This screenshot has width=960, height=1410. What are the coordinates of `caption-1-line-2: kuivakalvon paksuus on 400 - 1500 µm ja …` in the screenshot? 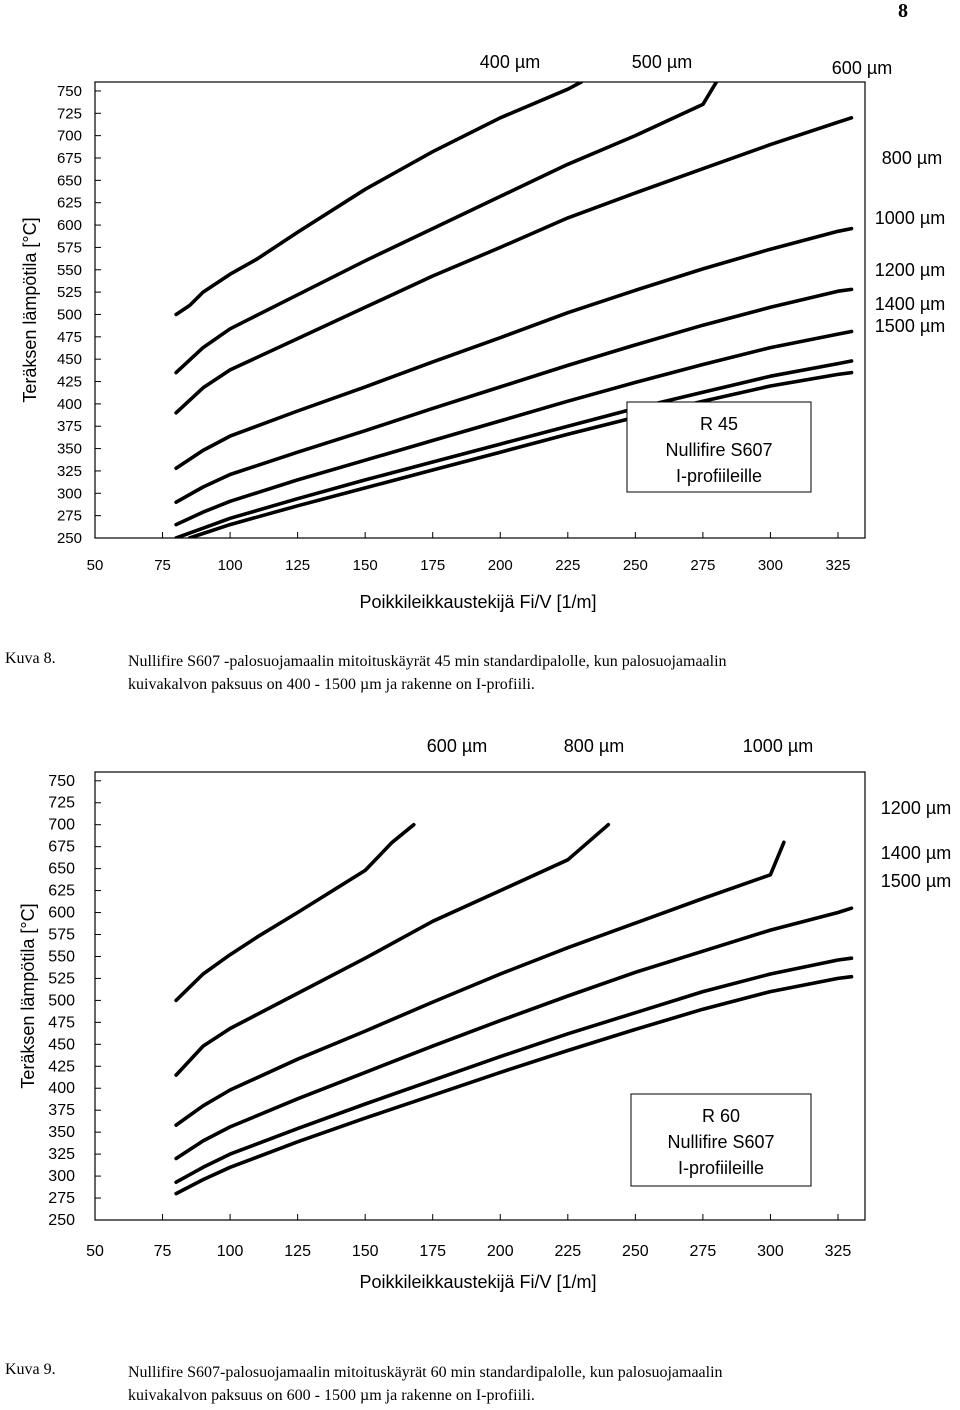 It's located at (331, 684).